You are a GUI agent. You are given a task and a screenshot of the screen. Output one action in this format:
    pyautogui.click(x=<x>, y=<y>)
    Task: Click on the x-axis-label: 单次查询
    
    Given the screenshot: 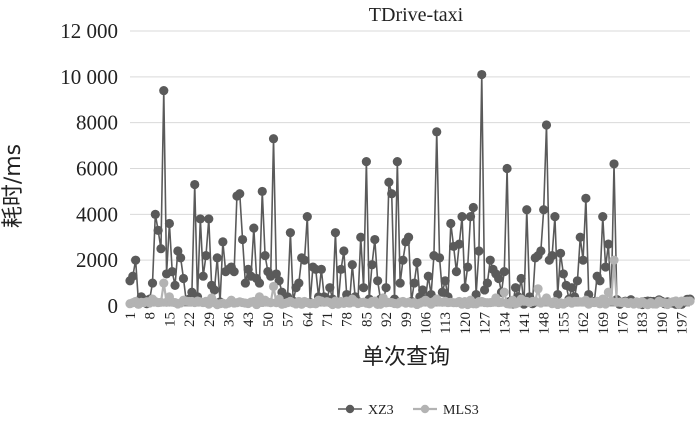 What is the action you would take?
    pyautogui.click(x=406, y=357)
    